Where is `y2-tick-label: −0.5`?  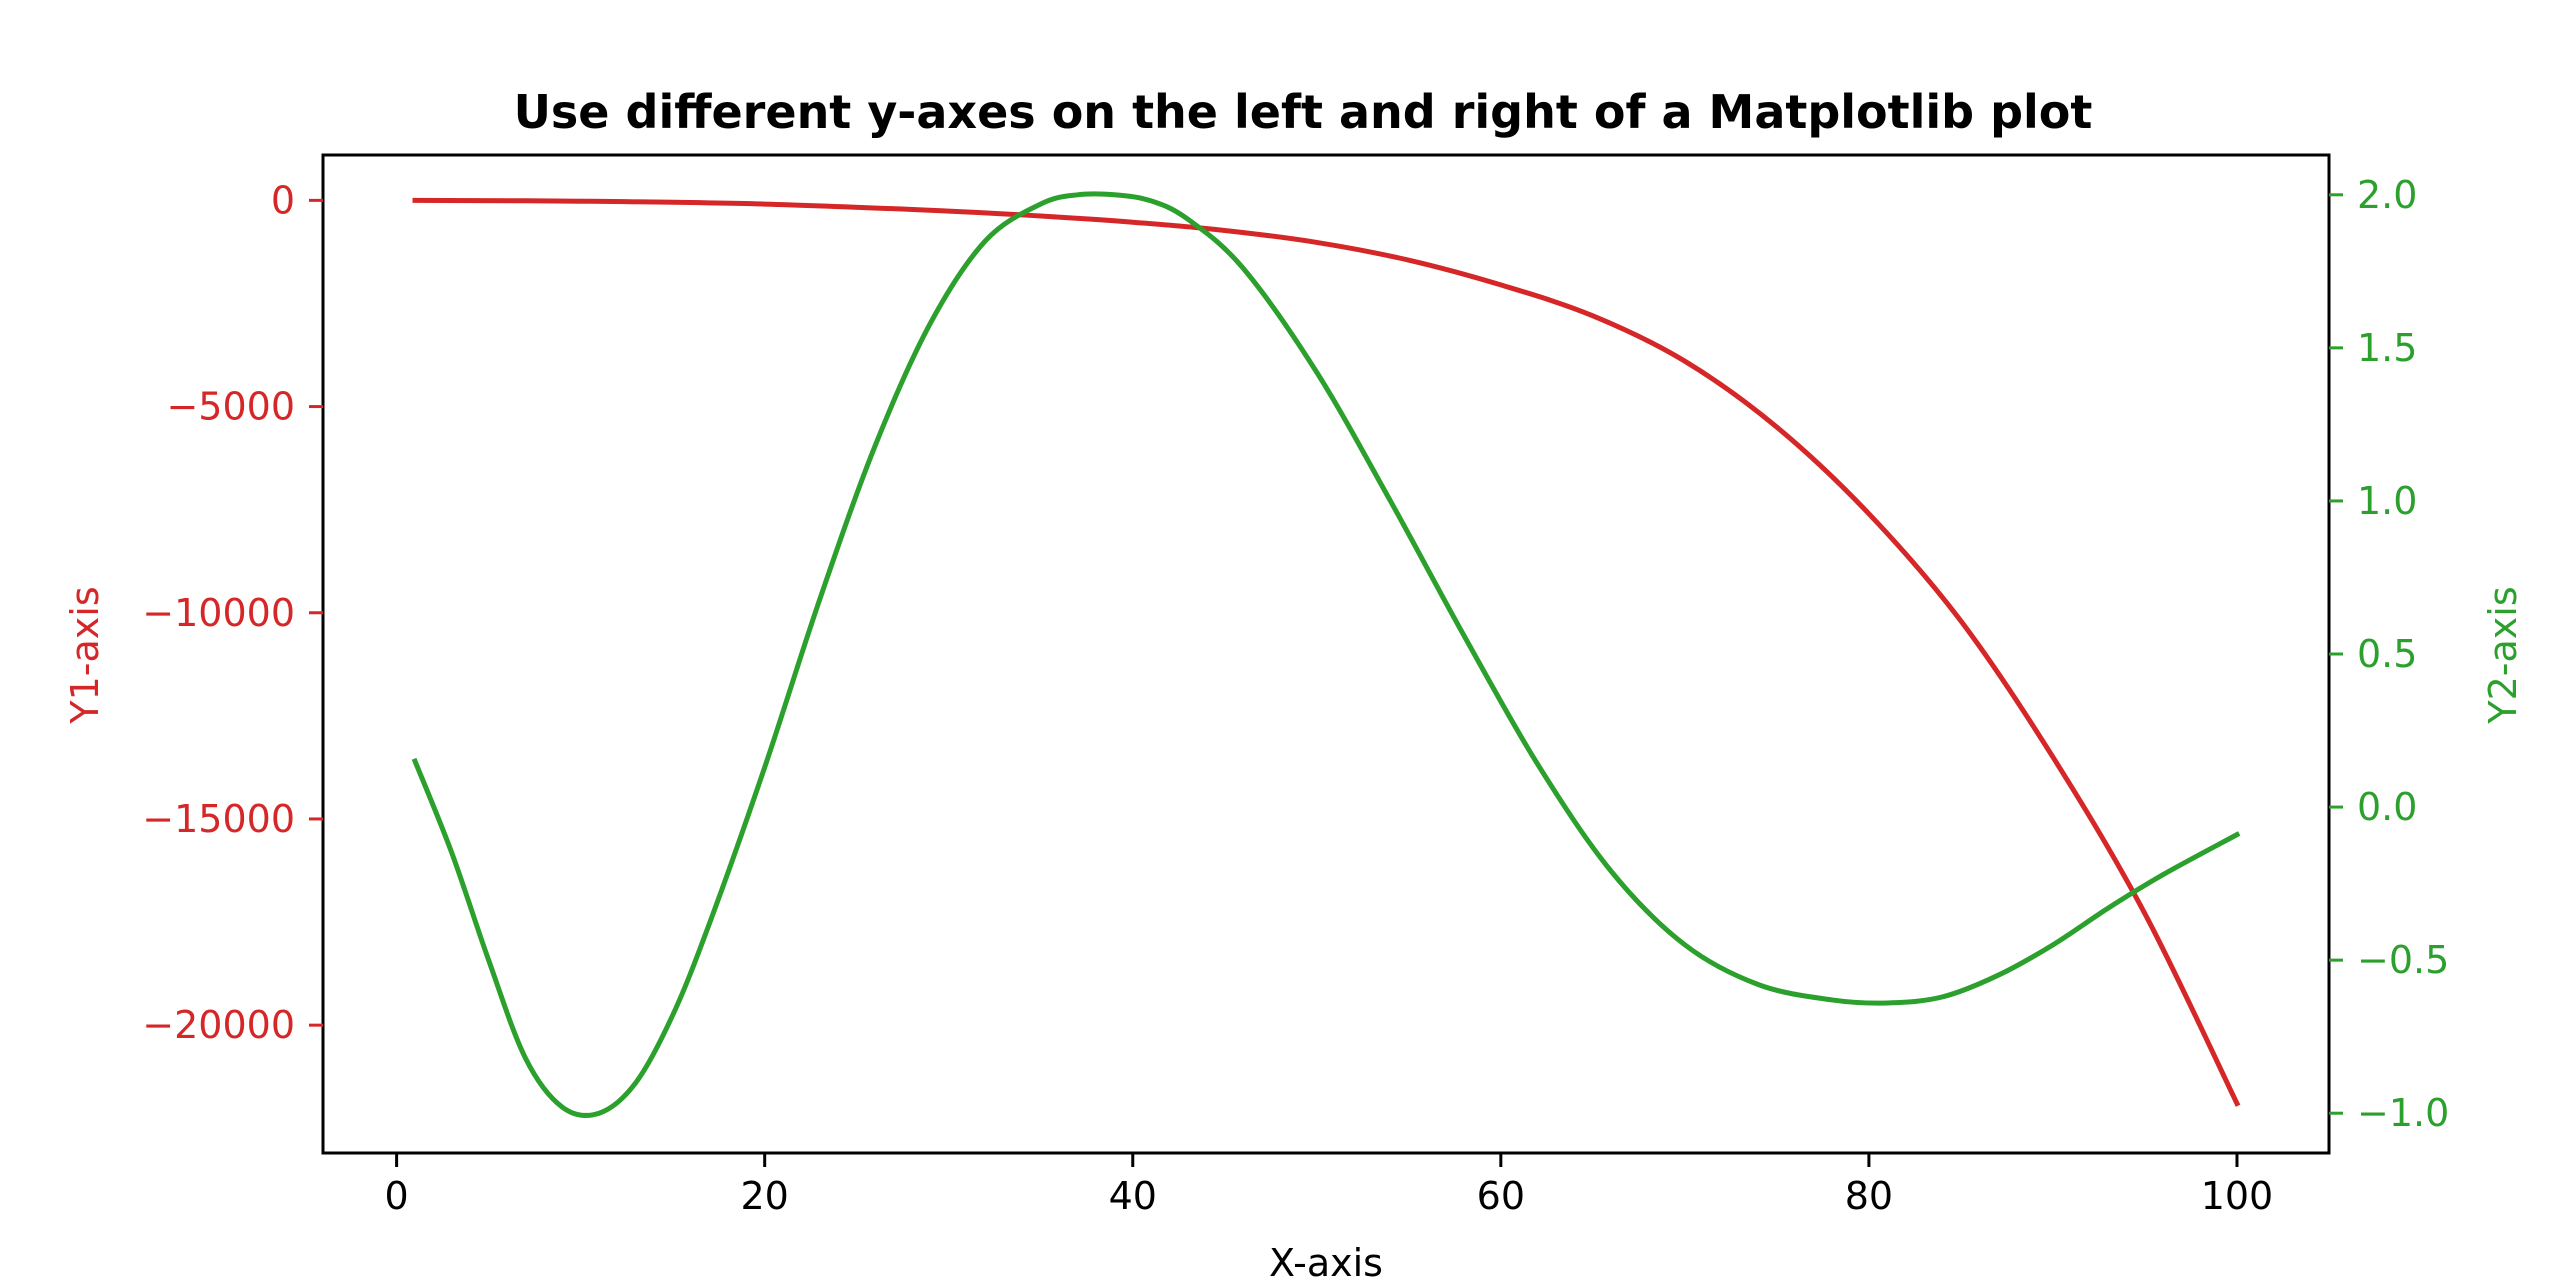 y2-tick-label: −0.5 is located at coordinates (2403, 960).